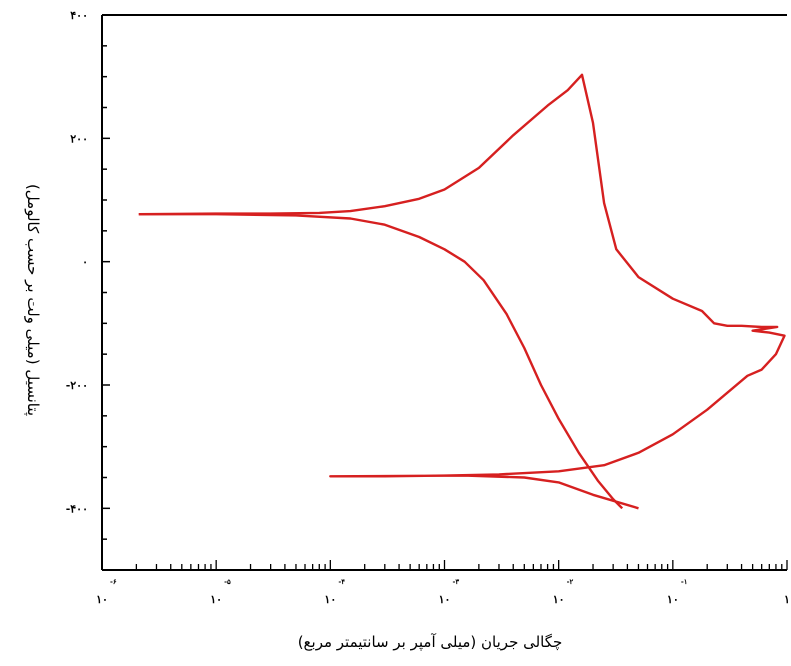 The width and height of the screenshot is (791, 666). Describe the element at coordinates (113, 581) in the screenshot. I see `x-tick-exponent: -۶` at that location.